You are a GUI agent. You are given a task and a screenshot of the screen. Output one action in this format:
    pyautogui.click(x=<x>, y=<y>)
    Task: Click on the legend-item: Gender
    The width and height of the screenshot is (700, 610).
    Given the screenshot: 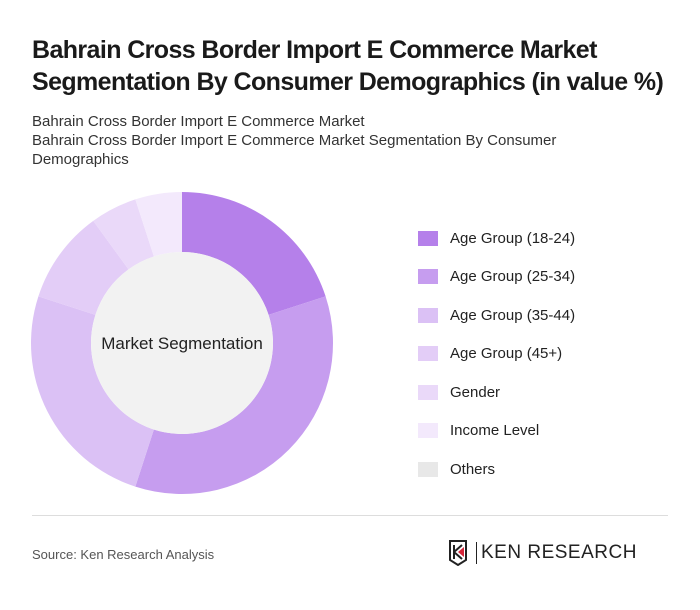 What is the action you would take?
    pyautogui.click(x=496, y=392)
    